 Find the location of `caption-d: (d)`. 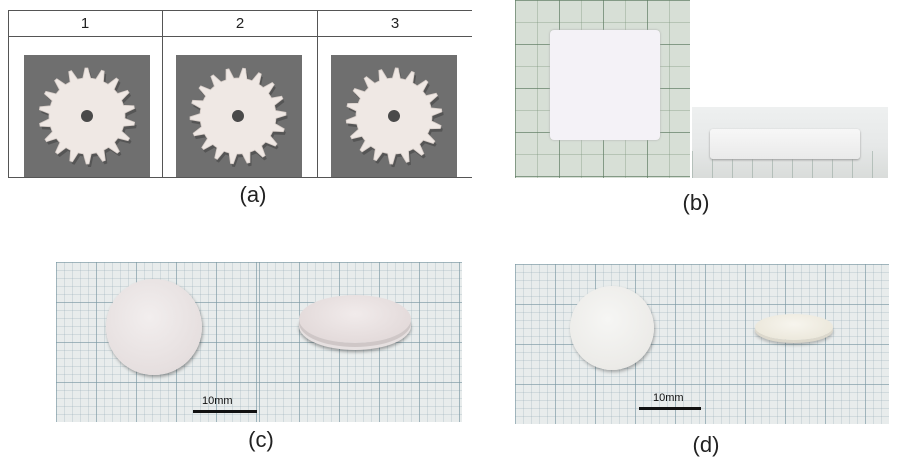

caption-d: (d) is located at coordinates (706, 444).